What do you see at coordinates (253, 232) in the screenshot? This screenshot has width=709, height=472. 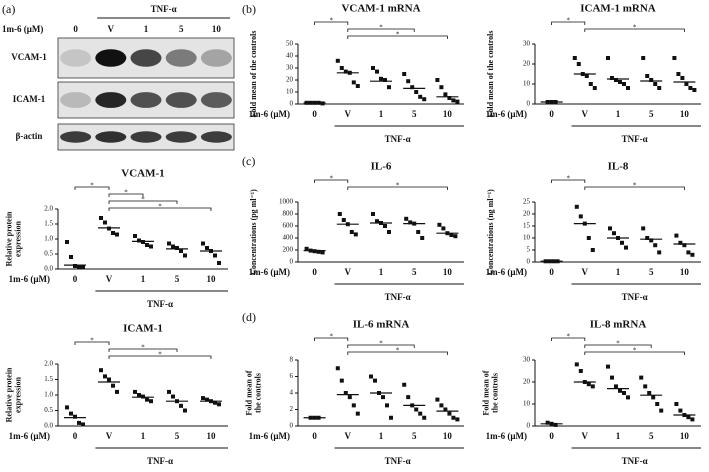 I see `y-axis-label: Concentrations (pg ml⁻¹)` at bounding box center [253, 232].